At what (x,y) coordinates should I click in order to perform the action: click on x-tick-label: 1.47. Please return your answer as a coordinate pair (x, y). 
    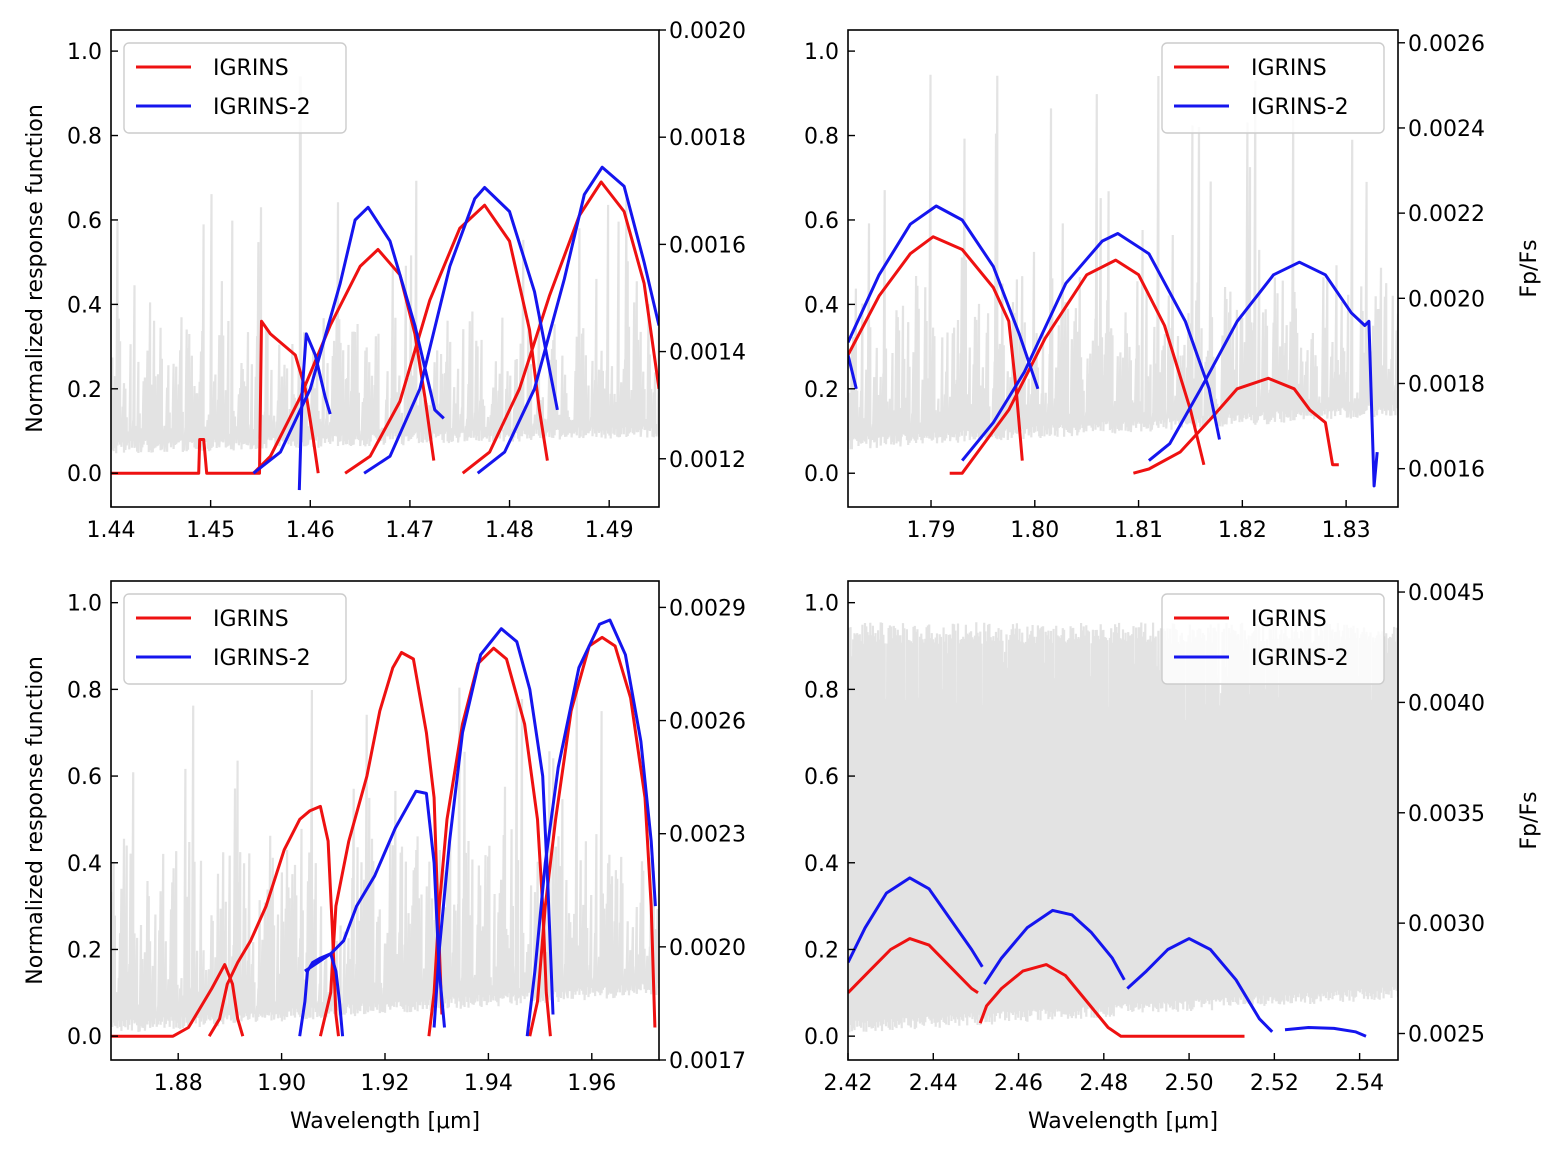
    Looking at the image, I should click on (409, 530).